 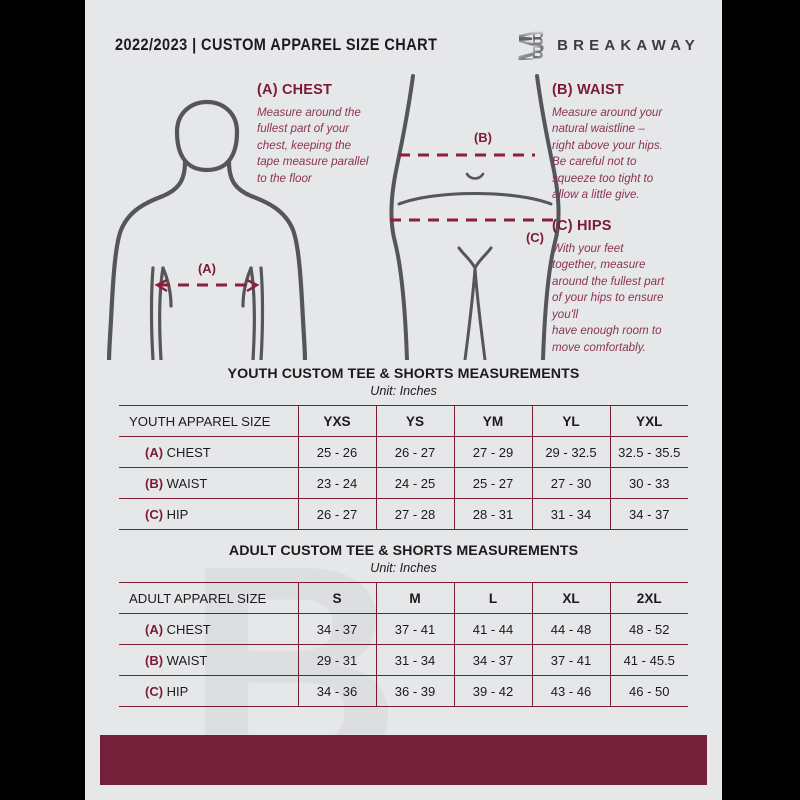 I want to click on adult-size-col-2: L, so click(x=493, y=598).